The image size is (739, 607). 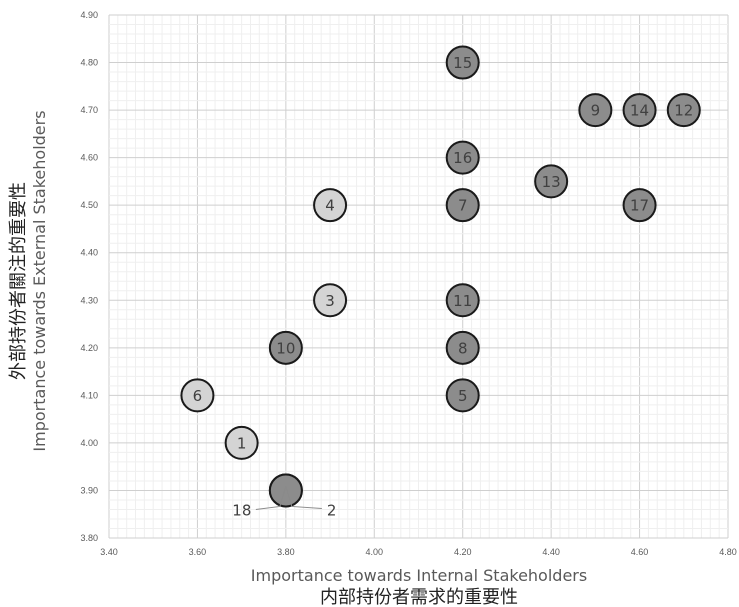 I want to click on y-tick-label: 4.40, so click(x=89, y=253).